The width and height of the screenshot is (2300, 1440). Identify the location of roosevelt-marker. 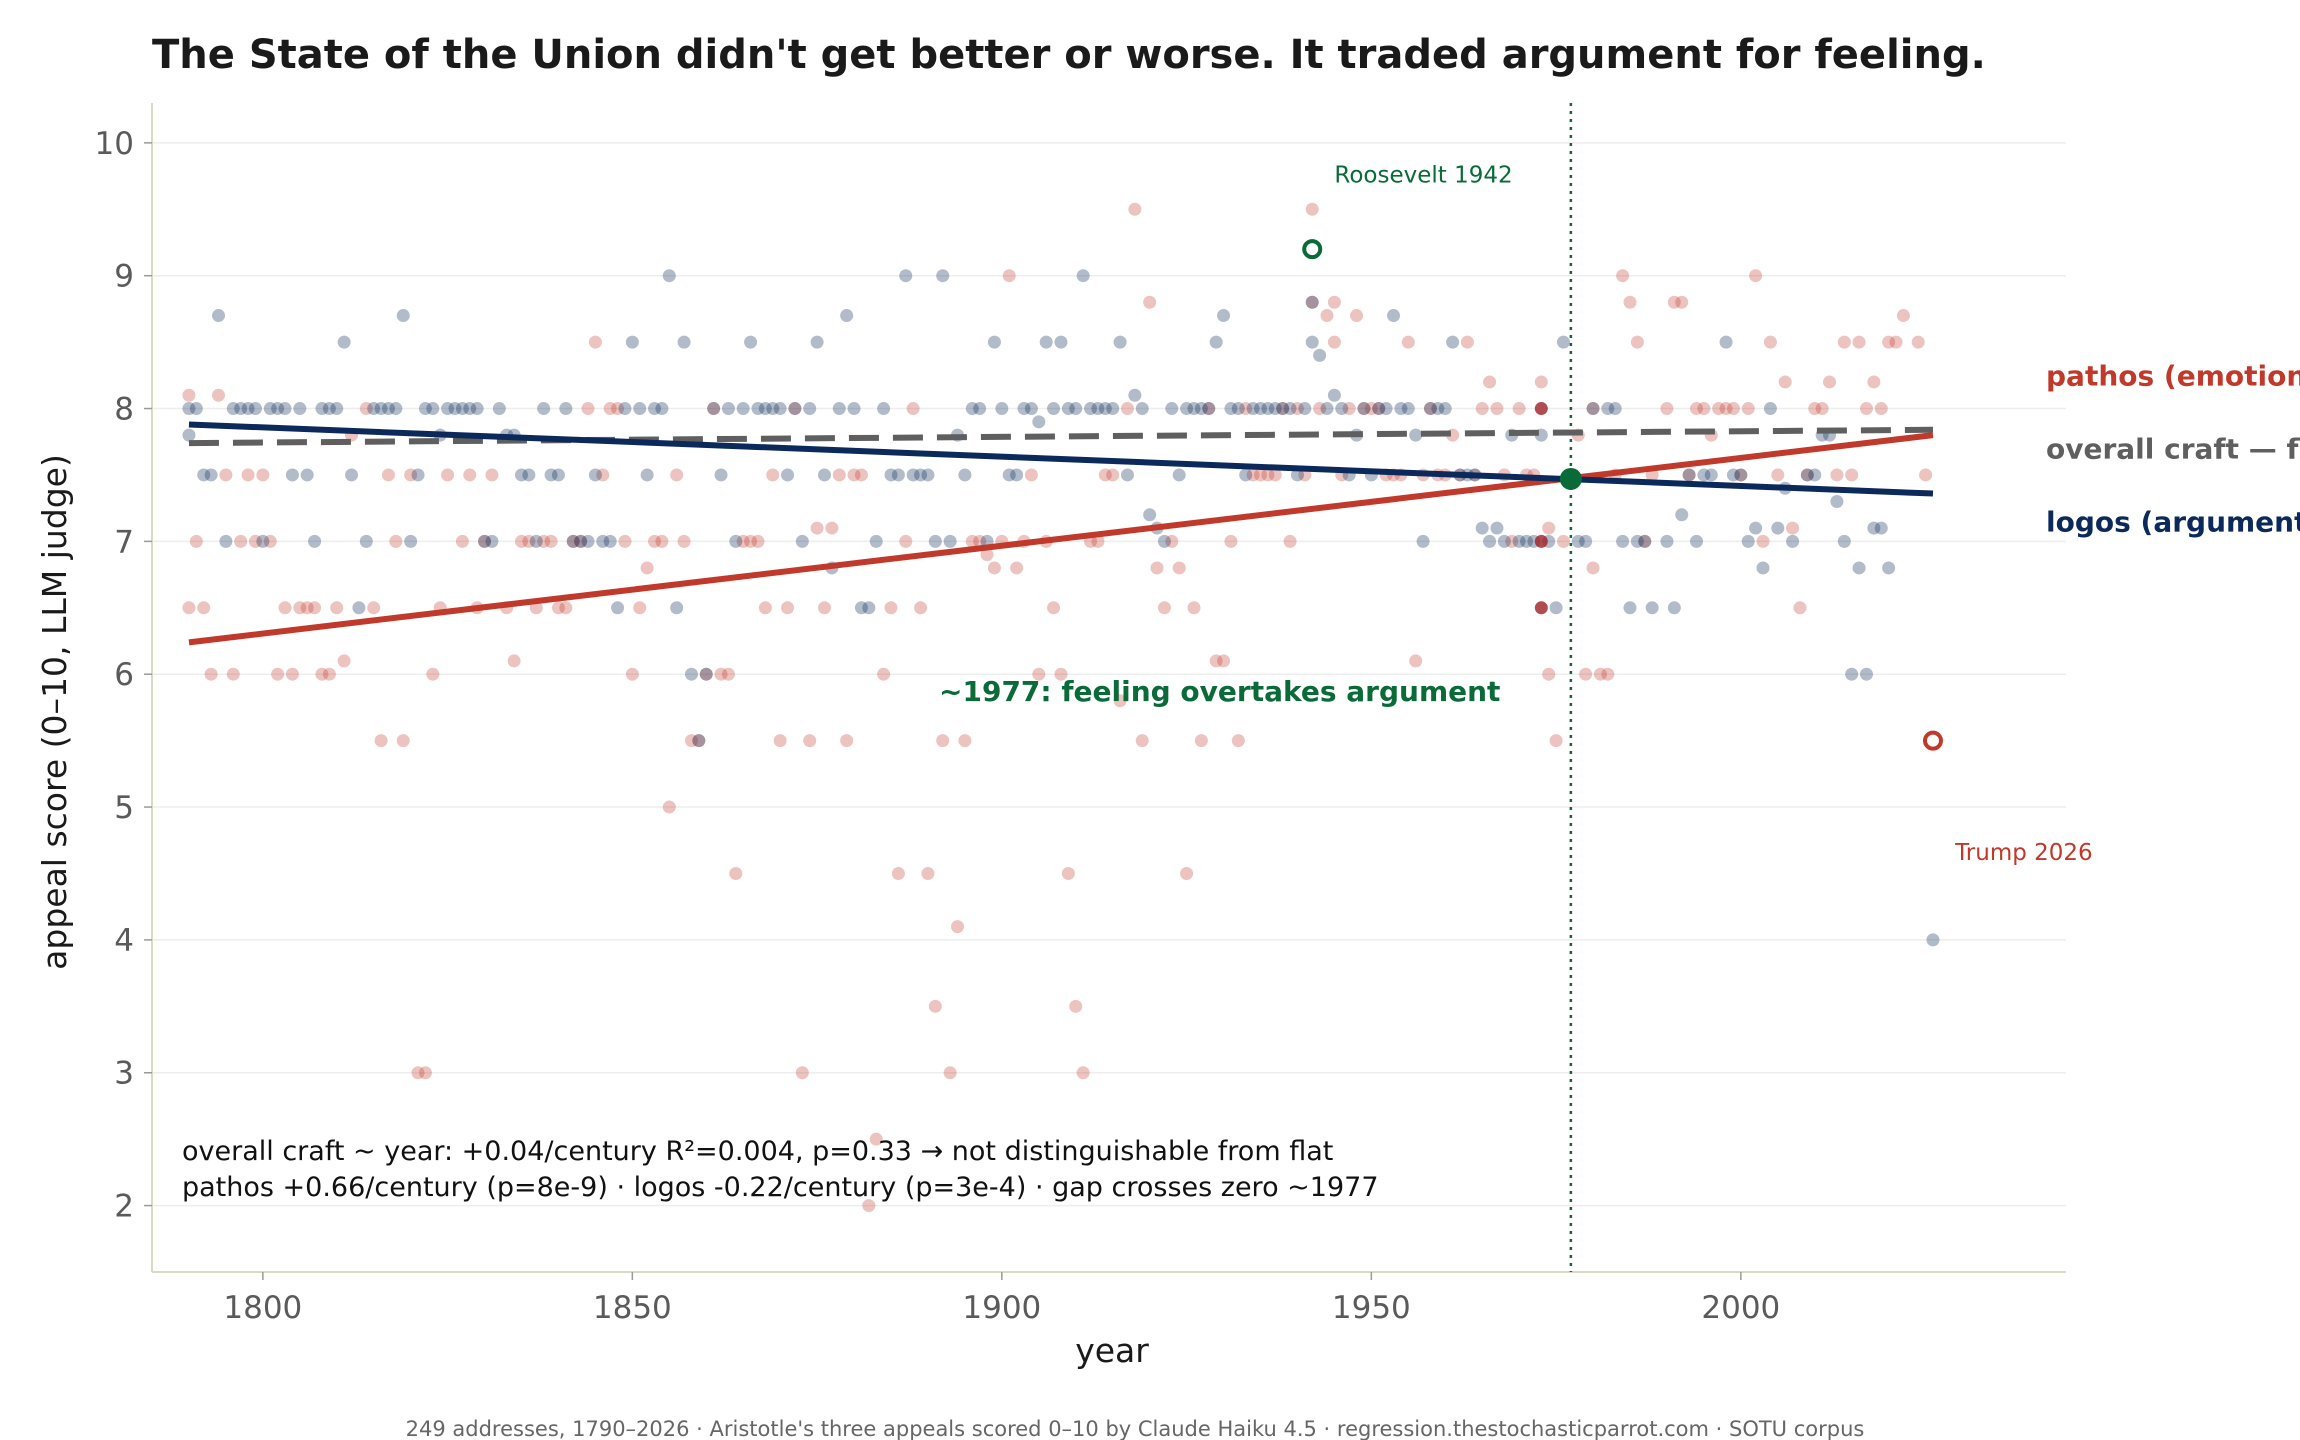
(1312, 249).